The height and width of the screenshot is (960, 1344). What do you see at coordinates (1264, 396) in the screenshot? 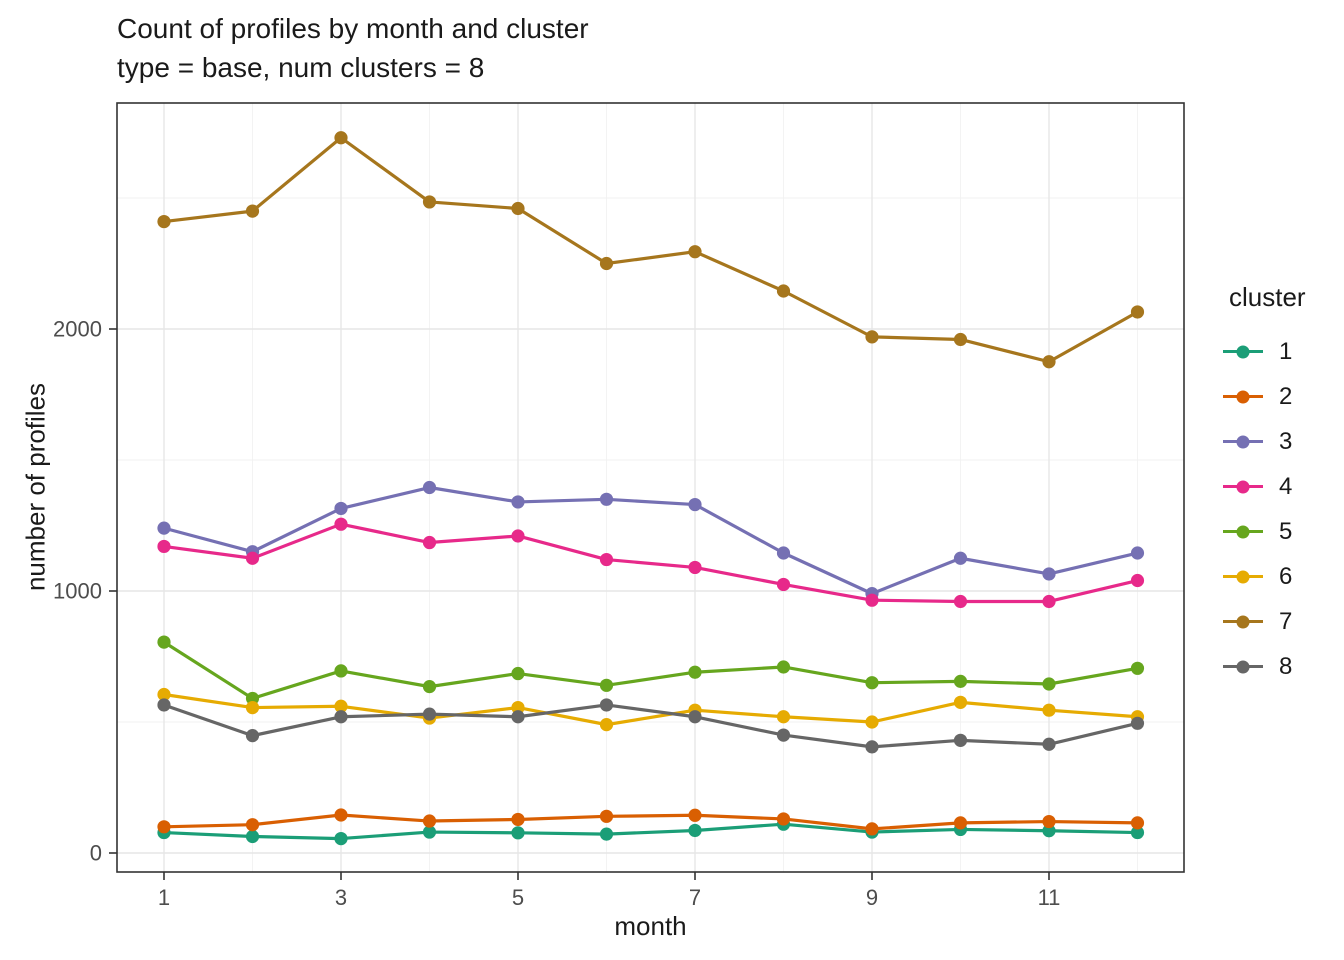
I see `legend-item-cluster-2: 2` at bounding box center [1264, 396].